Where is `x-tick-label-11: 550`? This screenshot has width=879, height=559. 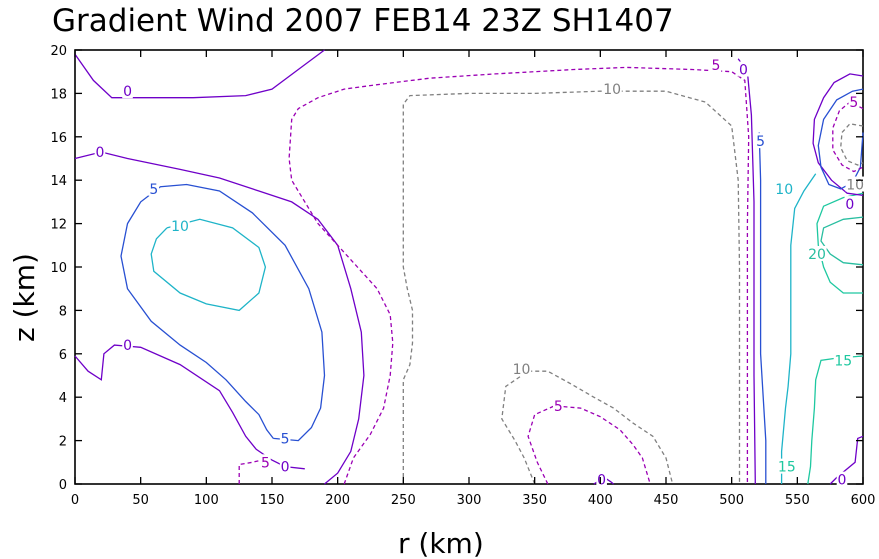
x-tick-label-11: 550 is located at coordinates (797, 500).